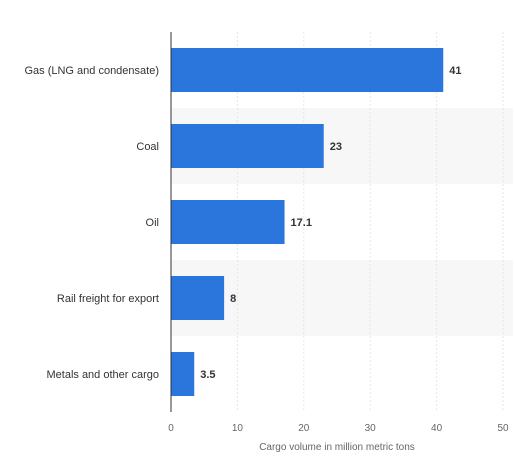 The width and height of the screenshot is (515, 458). I want to click on x-tick-label: 50, so click(503, 428).